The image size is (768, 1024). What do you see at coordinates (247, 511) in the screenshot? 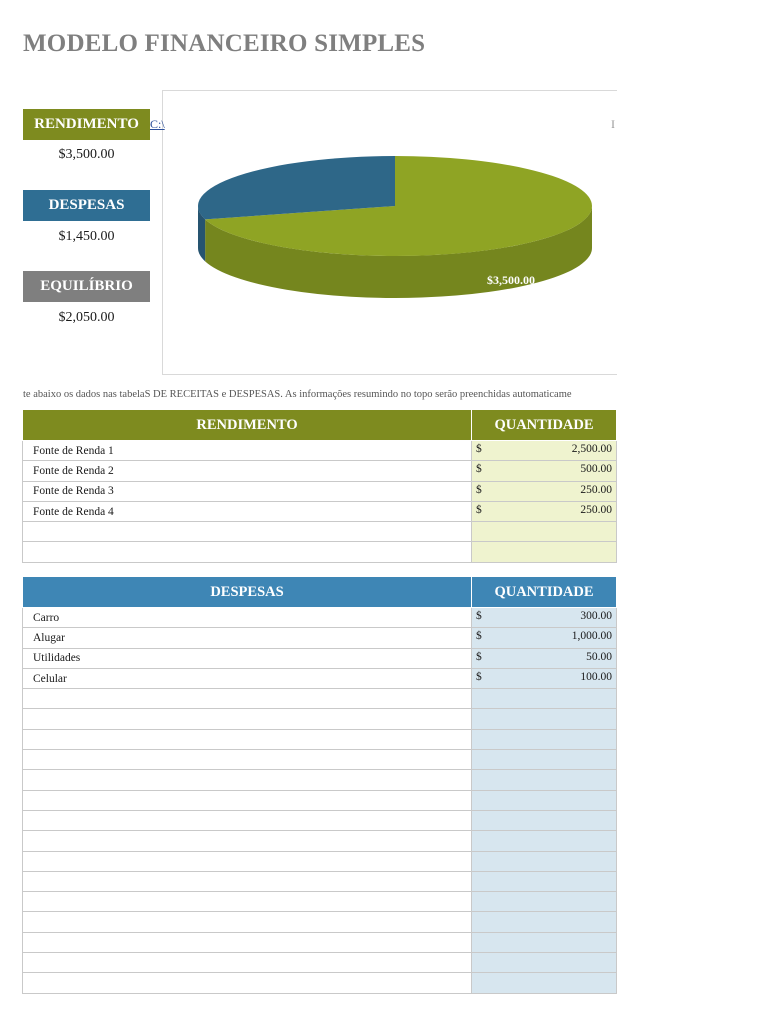
I see `income-description-cell: Fonte de Renda 4` at bounding box center [247, 511].